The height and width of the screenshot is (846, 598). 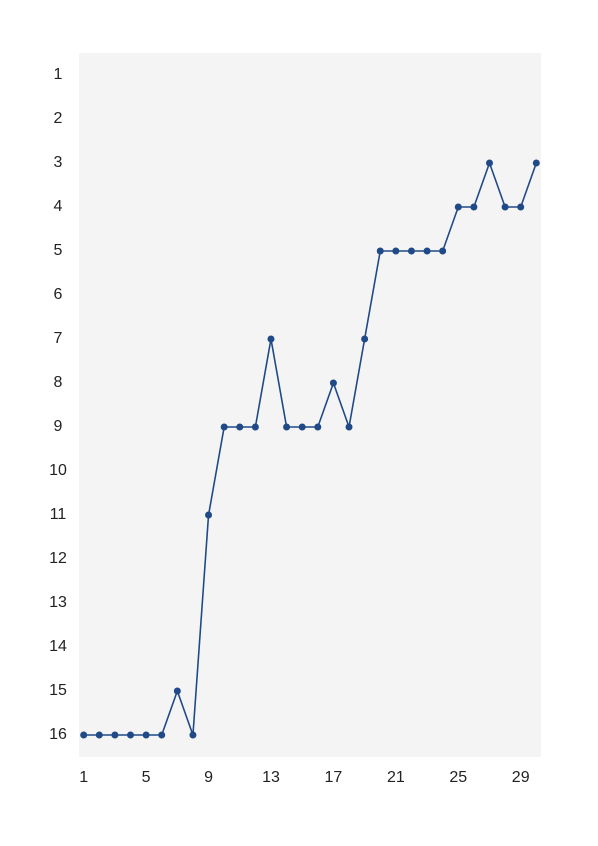 What do you see at coordinates (83, 777) in the screenshot?
I see `x-tick-label: 1` at bounding box center [83, 777].